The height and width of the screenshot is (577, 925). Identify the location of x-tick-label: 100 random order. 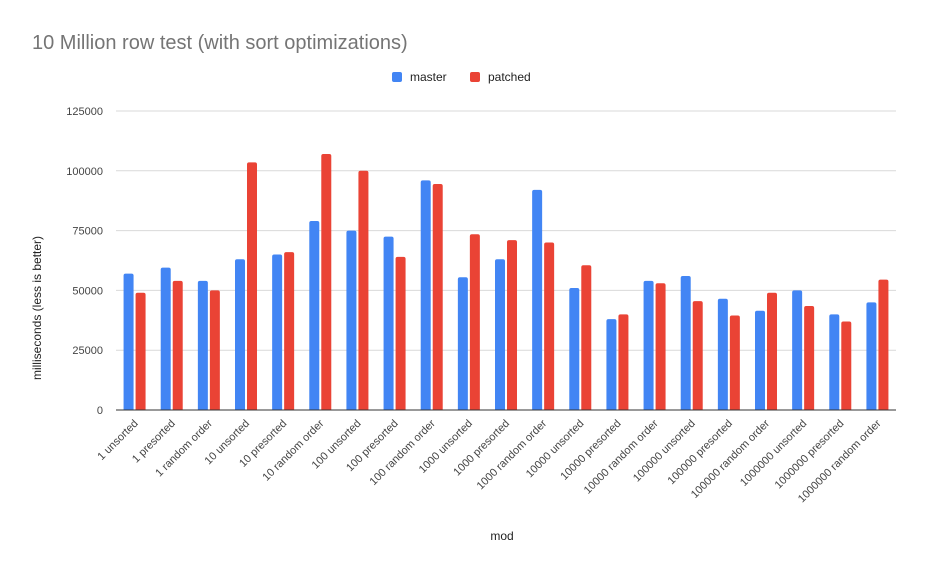
(403, 452).